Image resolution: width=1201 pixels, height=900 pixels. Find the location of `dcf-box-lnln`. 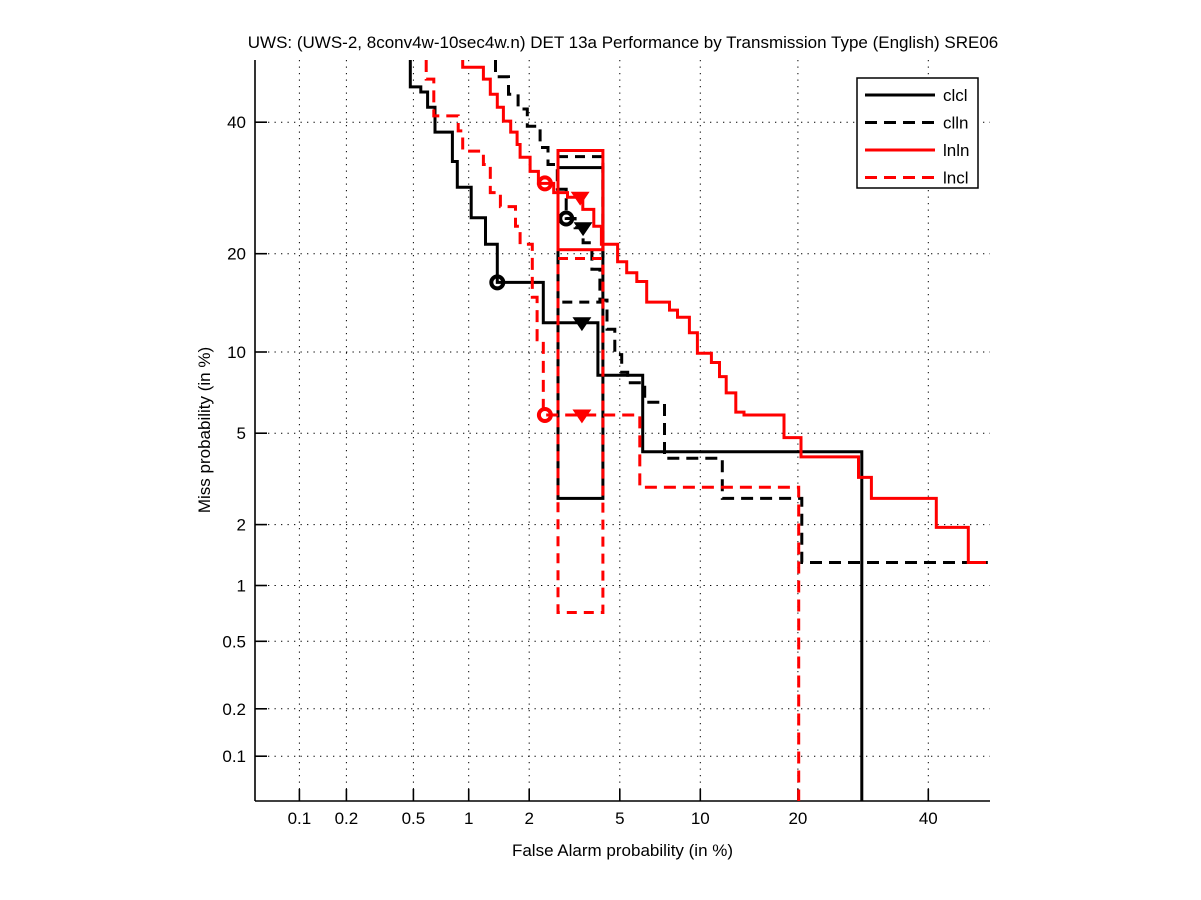

dcf-box-lnln is located at coordinates (580, 200).